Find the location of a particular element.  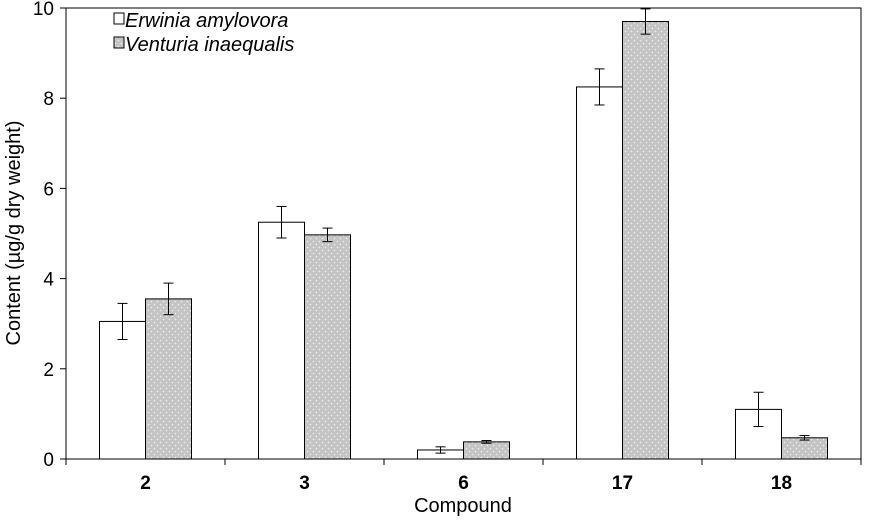

y-tick-label: 10 is located at coordinates (43, 10).